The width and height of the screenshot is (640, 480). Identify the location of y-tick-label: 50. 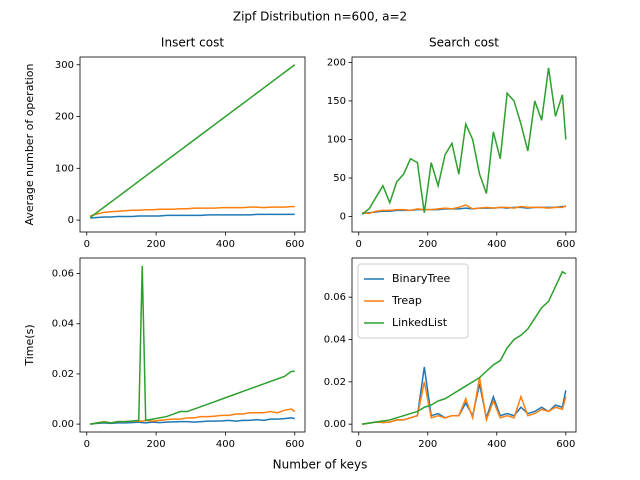
(339, 178).